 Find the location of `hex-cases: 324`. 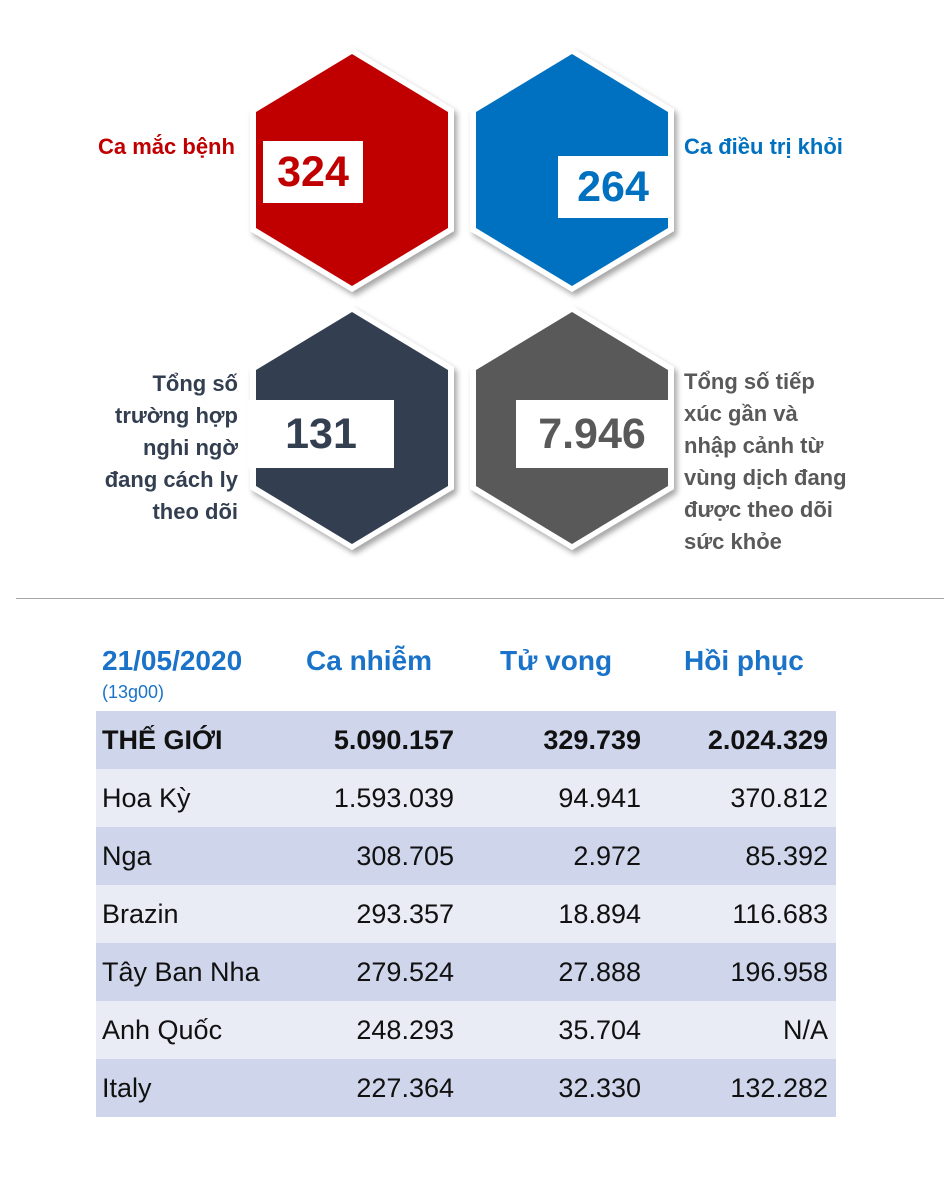

hex-cases: 324 is located at coordinates (352, 170).